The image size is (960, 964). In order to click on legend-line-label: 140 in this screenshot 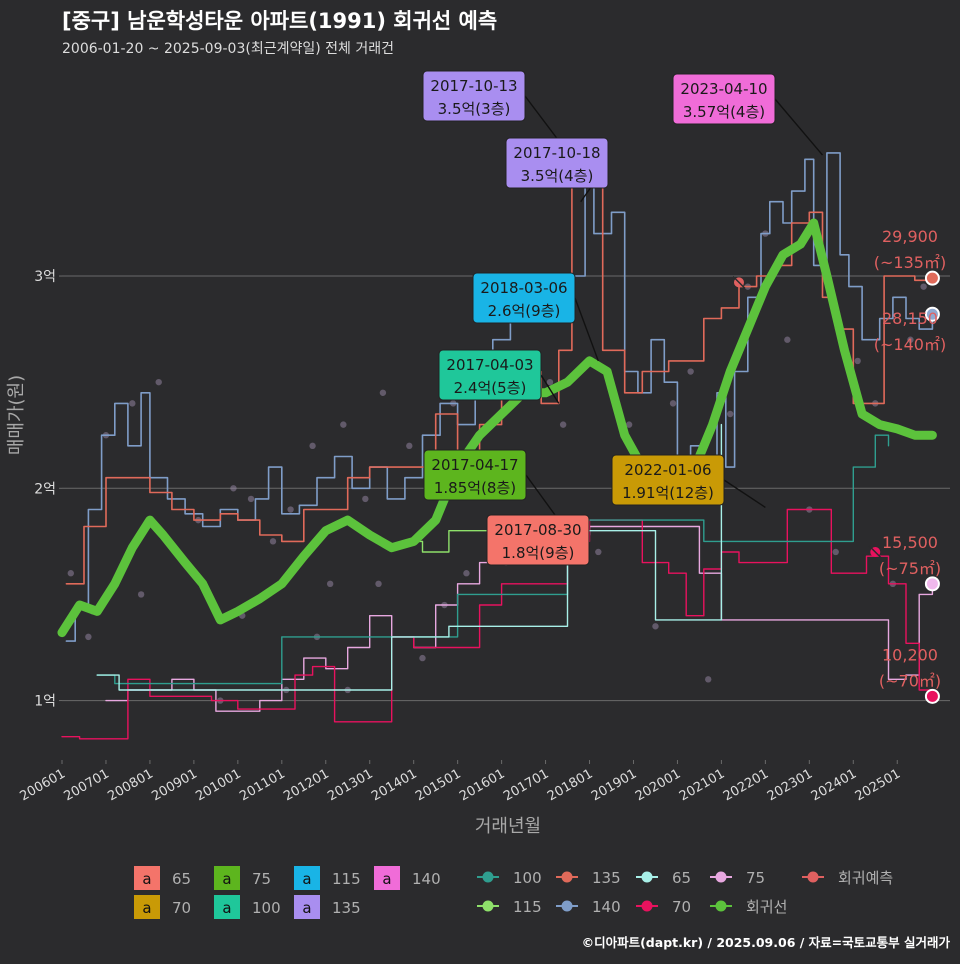, I will do `click(606, 907)`.